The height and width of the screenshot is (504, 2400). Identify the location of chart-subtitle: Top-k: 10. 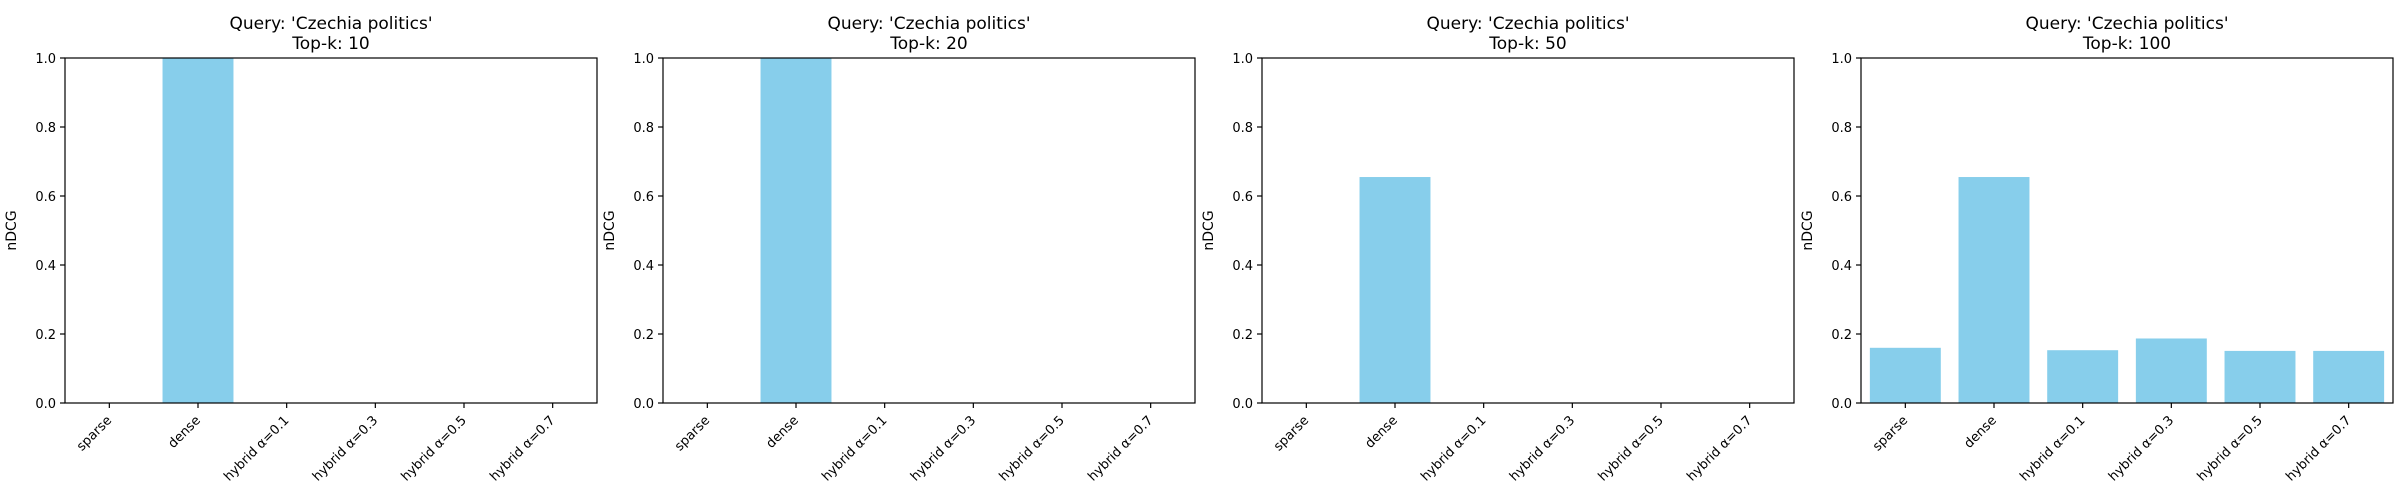
(330, 44).